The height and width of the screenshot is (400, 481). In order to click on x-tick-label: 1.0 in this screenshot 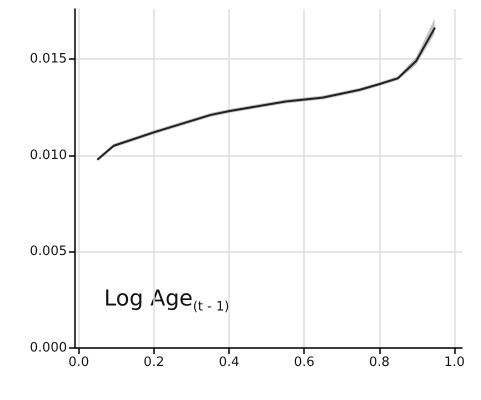, I will do `click(454, 362)`.